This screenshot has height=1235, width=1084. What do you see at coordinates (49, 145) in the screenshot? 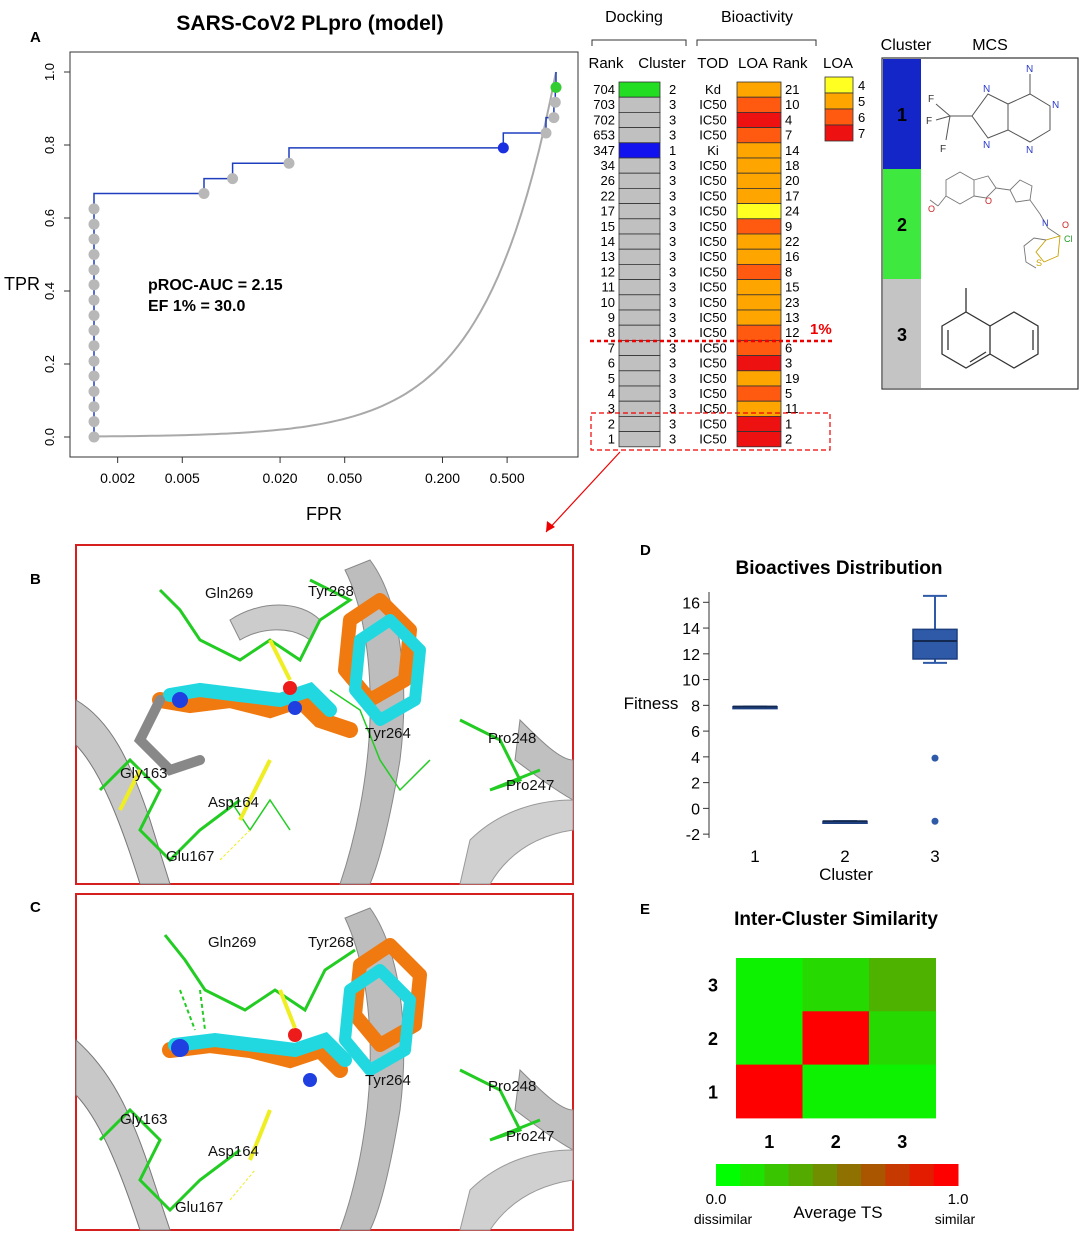
I see `roc-y-tick-label: 0.8` at bounding box center [49, 145].